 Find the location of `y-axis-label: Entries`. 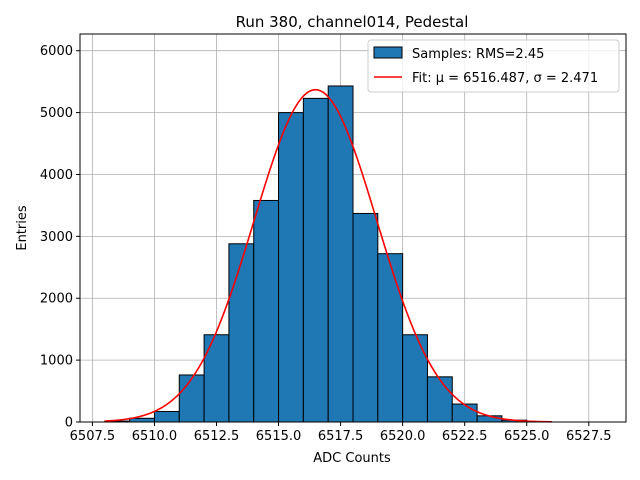

y-axis-label: Entries is located at coordinates (22, 228).